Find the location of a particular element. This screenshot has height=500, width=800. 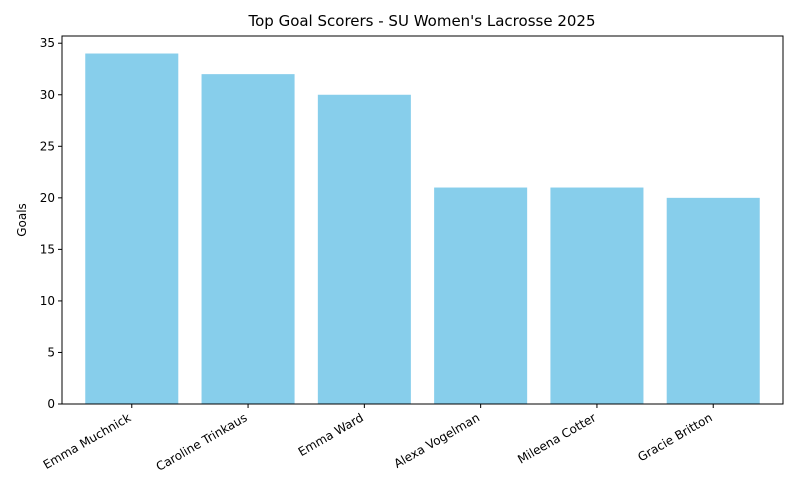

y-tick-label: 35 is located at coordinates (47, 43).